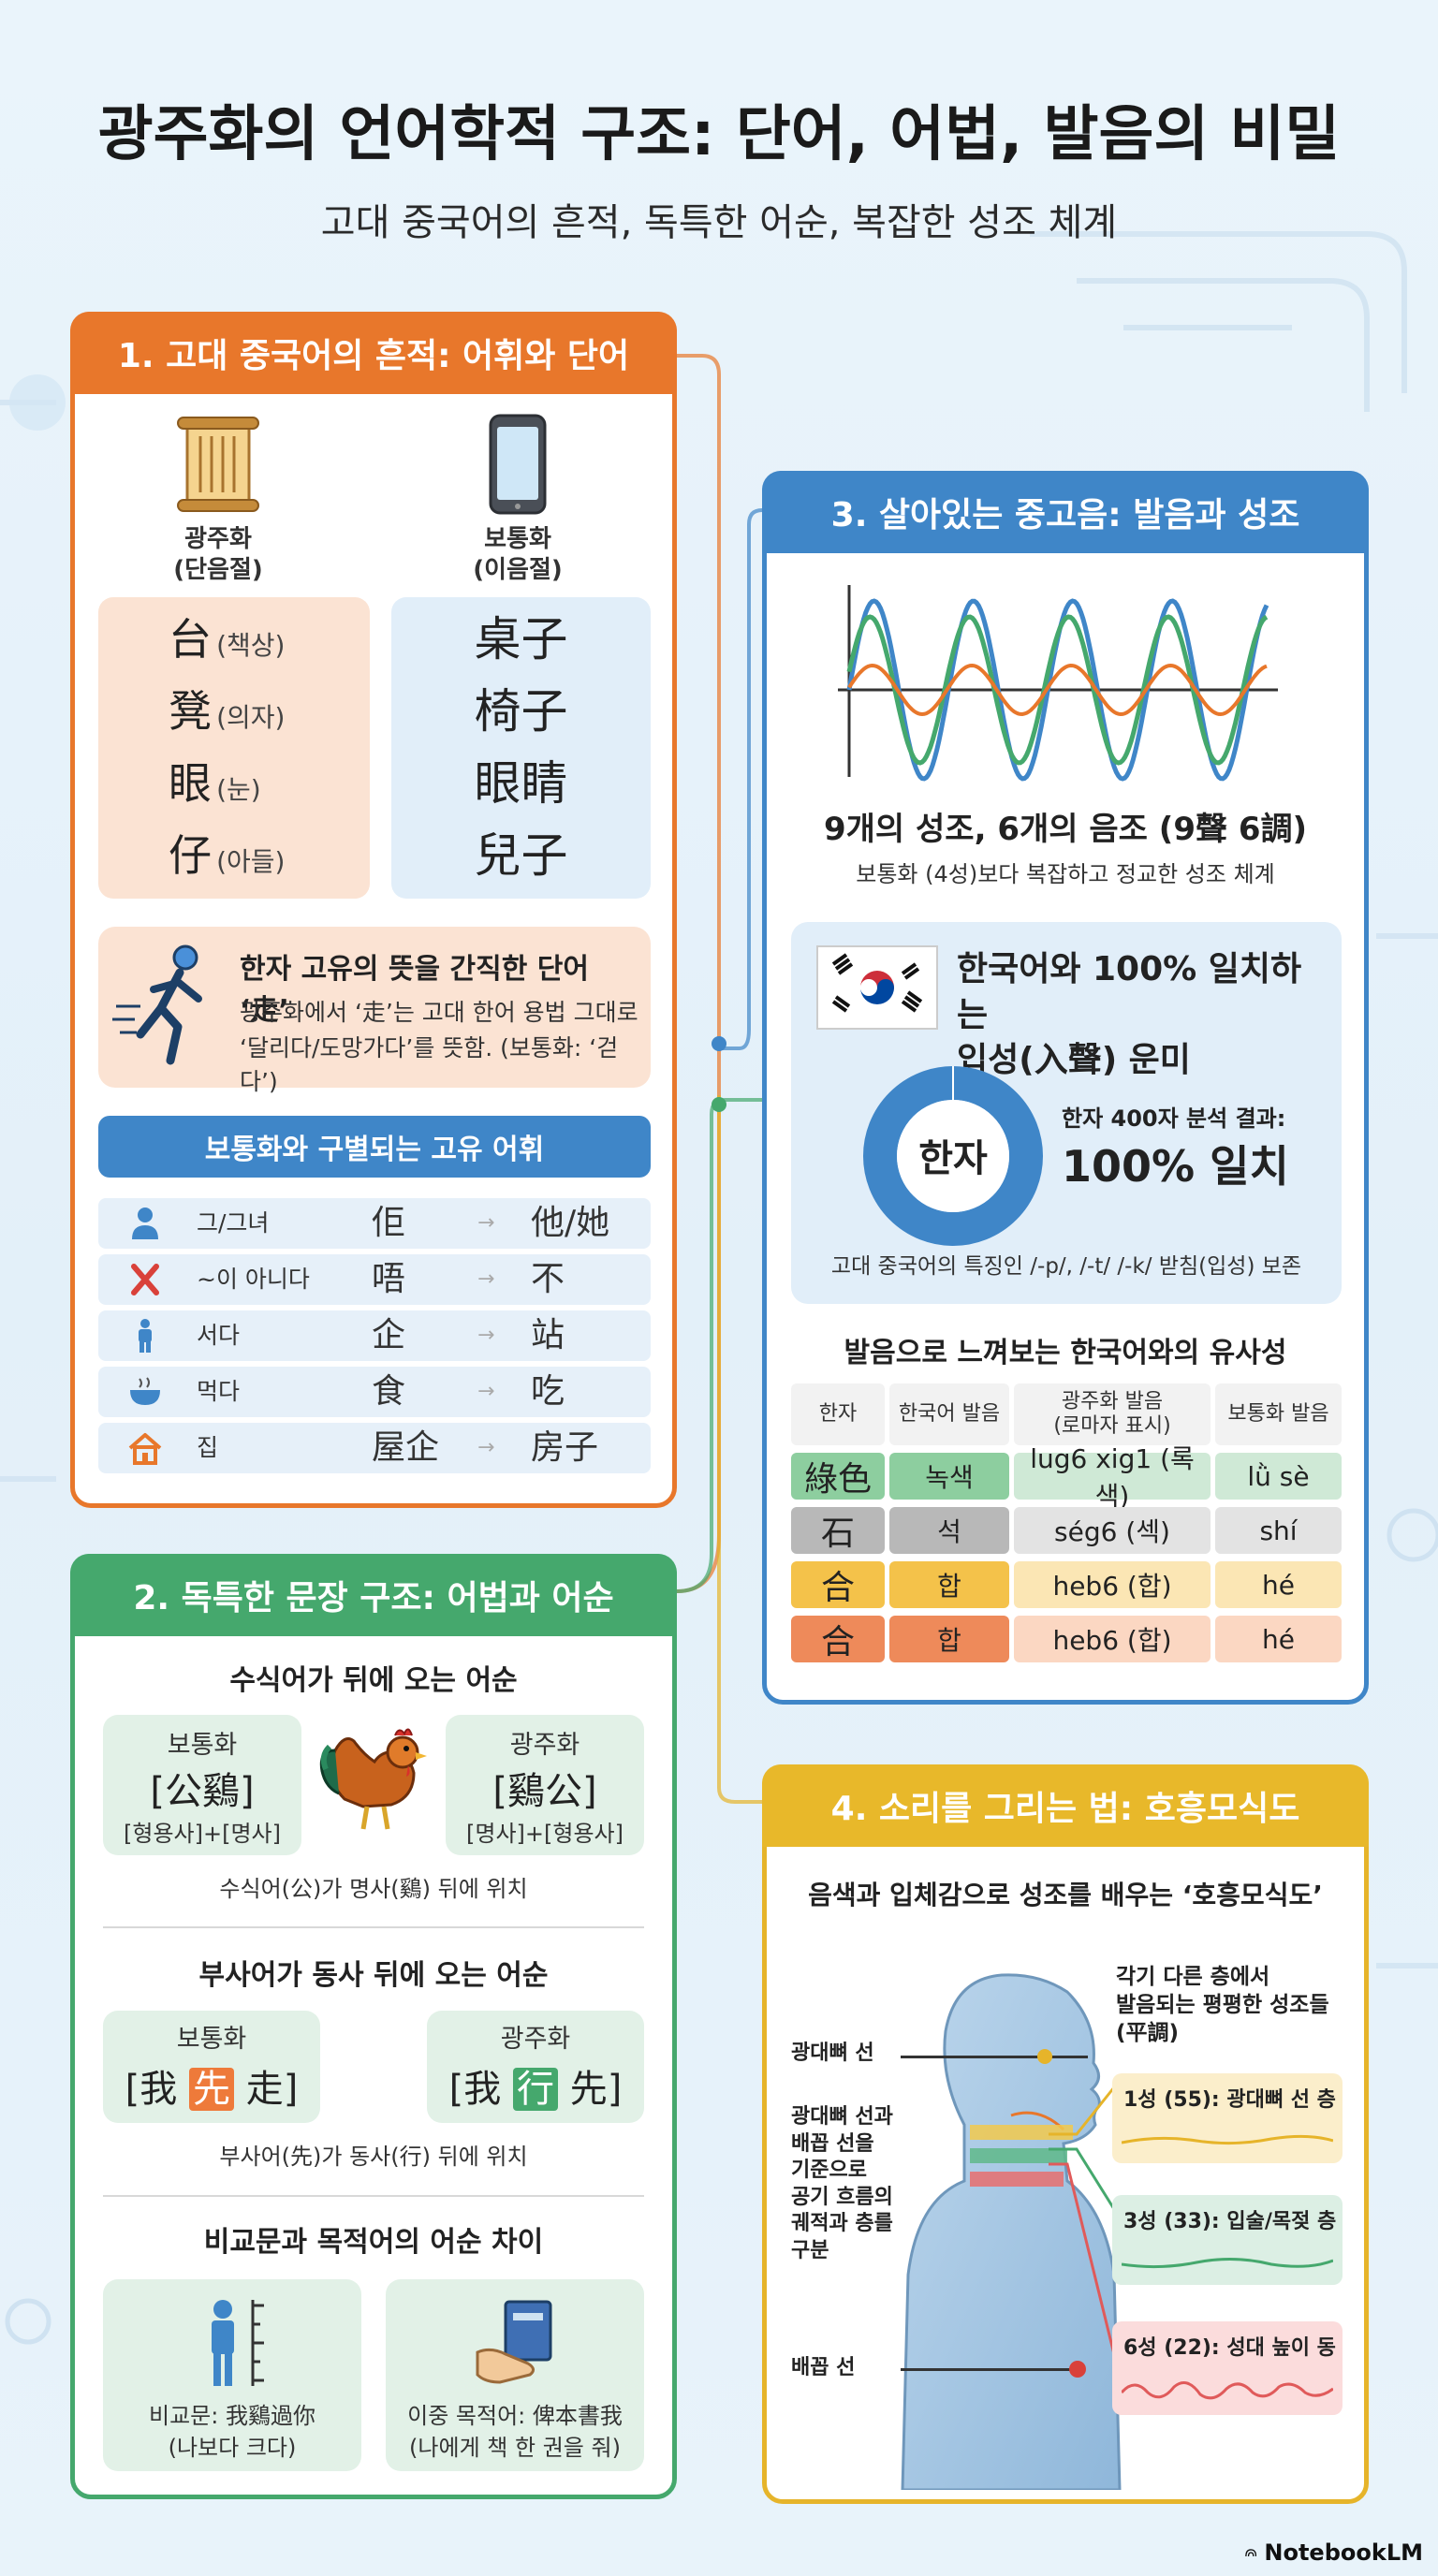 This screenshot has height=2576, width=1438. What do you see at coordinates (719, 222) in the screenshot?
I see `page-subtitle: 고대 중국어의 흔적, 독특한 어순, 복잡한 성조 체계` at bounding box center [719, 222].